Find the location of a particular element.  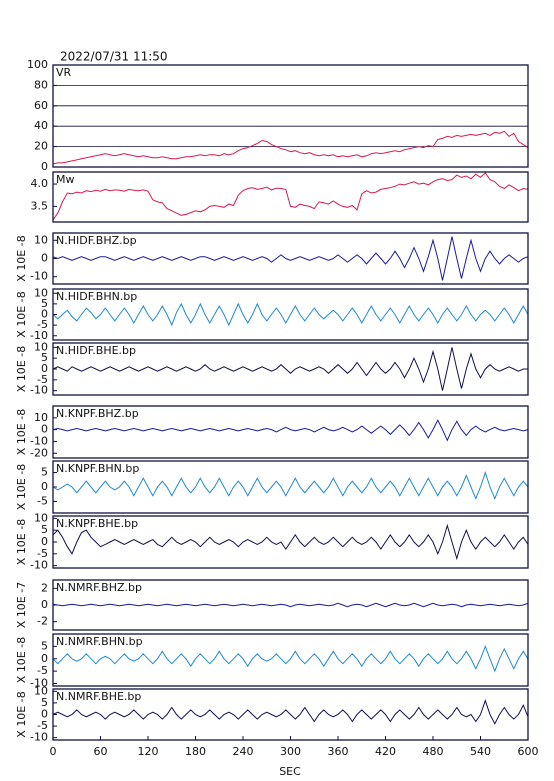

y-tick-label: 3.5 is located at coordinates (40, 205).